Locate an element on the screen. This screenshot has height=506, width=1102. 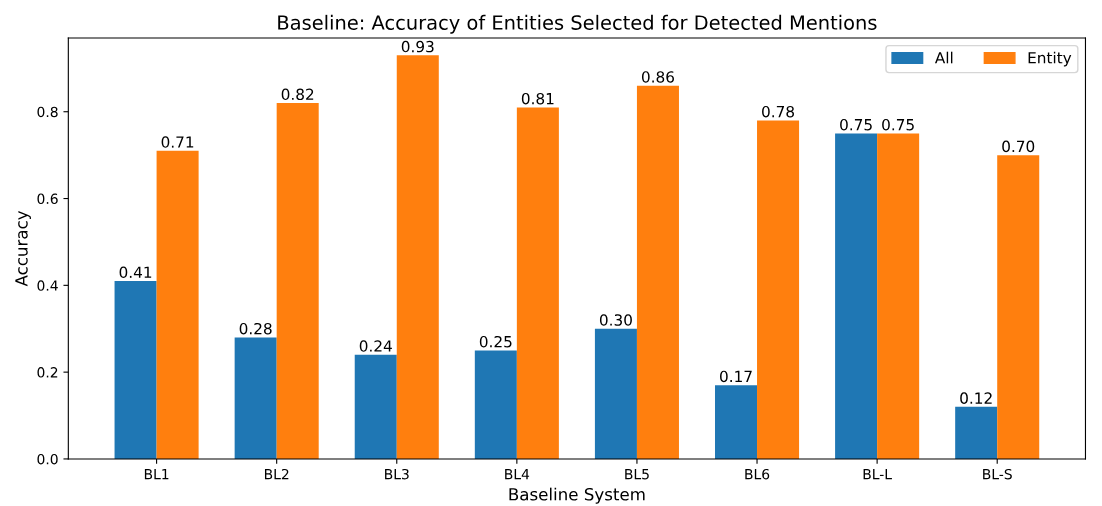
data-label: 0.93 is located at coordinates (417, 46).